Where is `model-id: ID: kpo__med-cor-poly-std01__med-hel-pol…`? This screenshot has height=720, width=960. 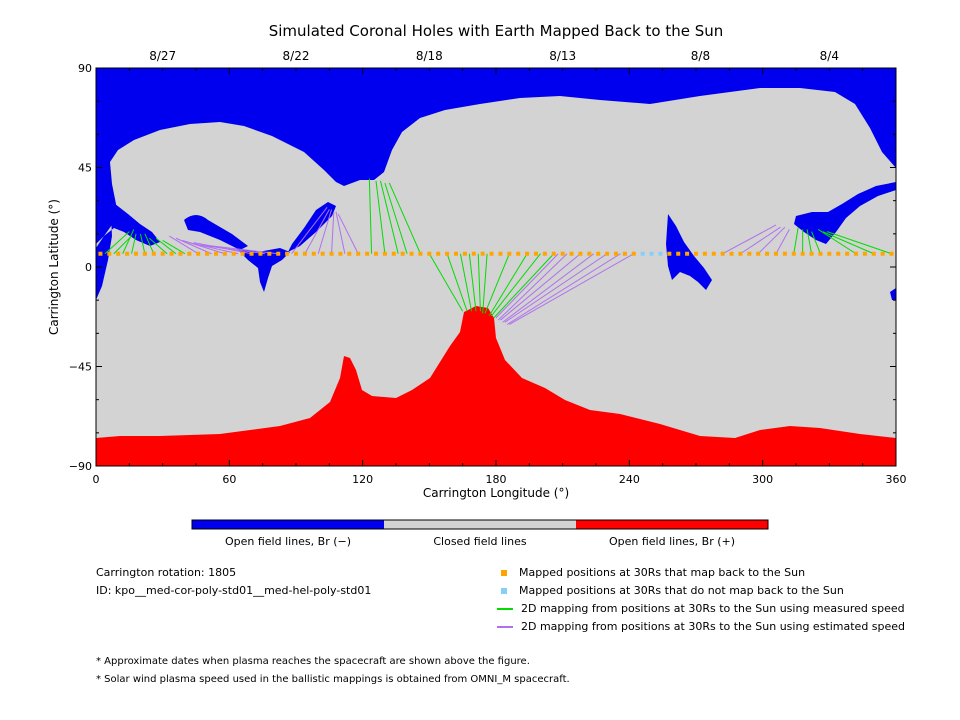
model-id: ID: kpo__med-cor-poly-std01__med-hel-pol… is located at coordinates (234, 590).